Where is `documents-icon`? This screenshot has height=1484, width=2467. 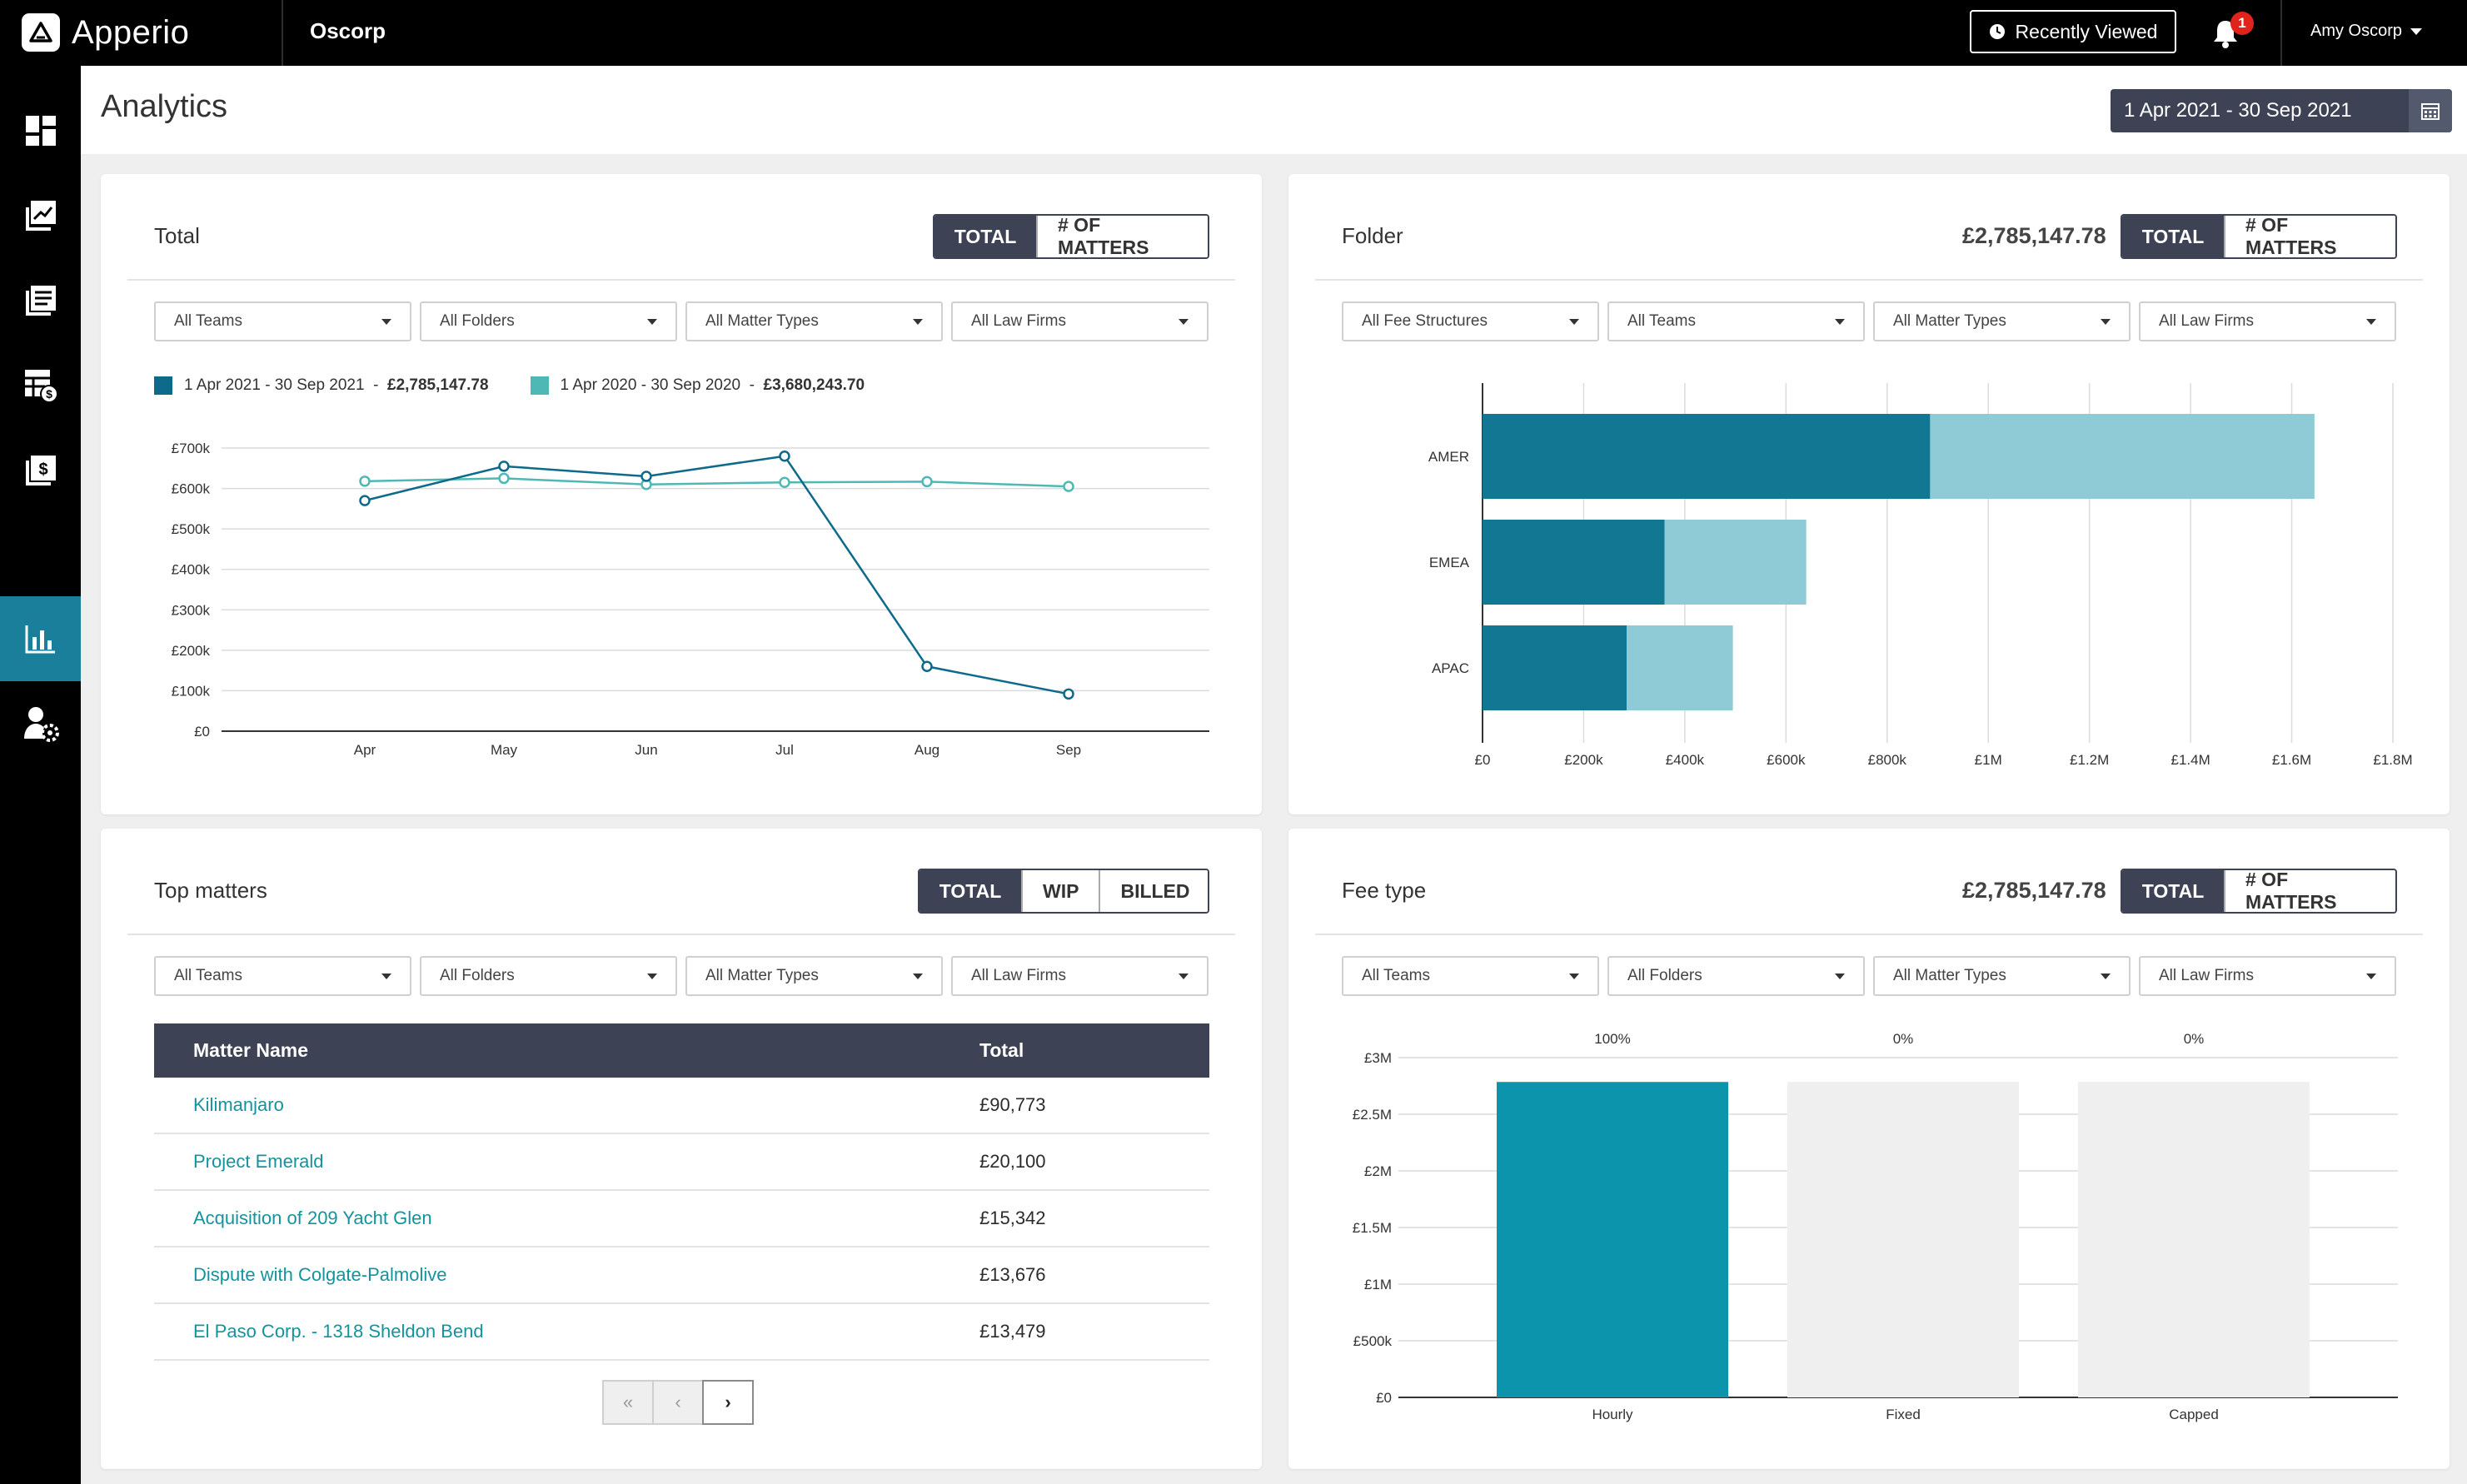
documents-icon is located at coordinates (40, 301).